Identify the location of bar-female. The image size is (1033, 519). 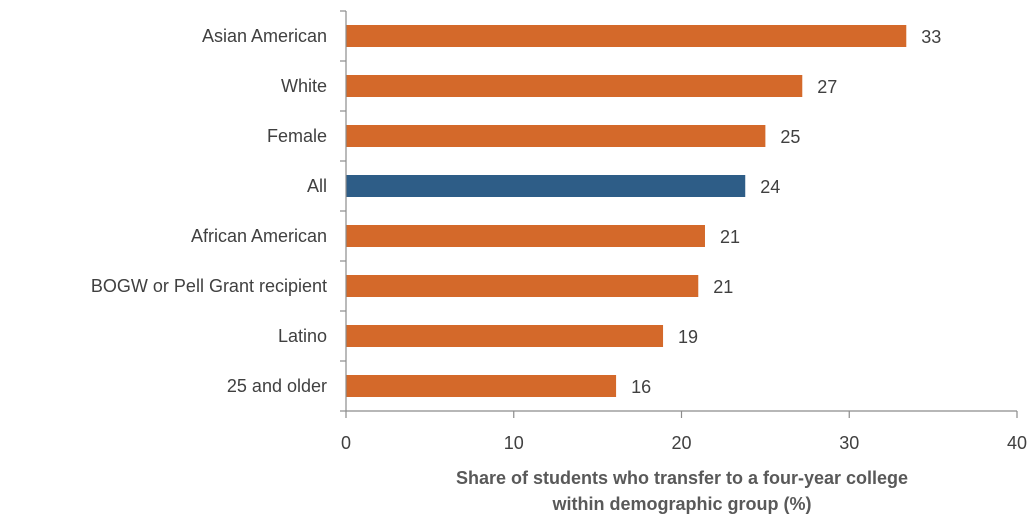
(556, 136).